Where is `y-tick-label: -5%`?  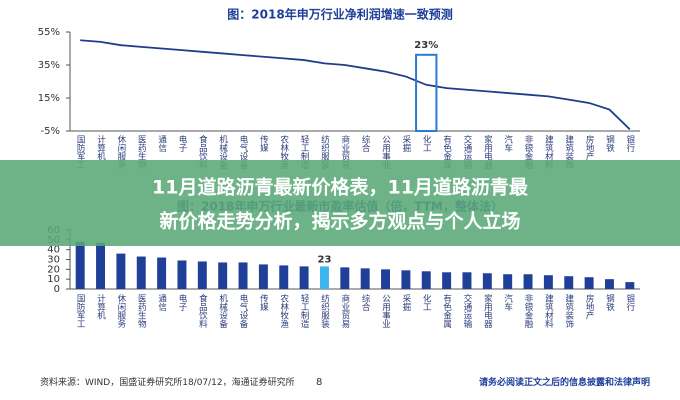
y-tick-label: -5% is located at coordinates (50, 131).